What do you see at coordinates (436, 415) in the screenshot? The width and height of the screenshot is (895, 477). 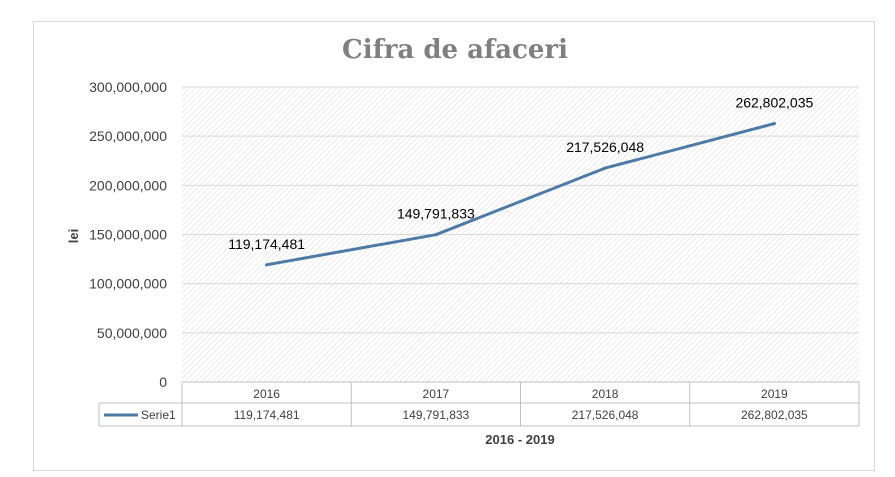 I see `table-cell-value: 149,791,833` at bounding box center [436, 415].